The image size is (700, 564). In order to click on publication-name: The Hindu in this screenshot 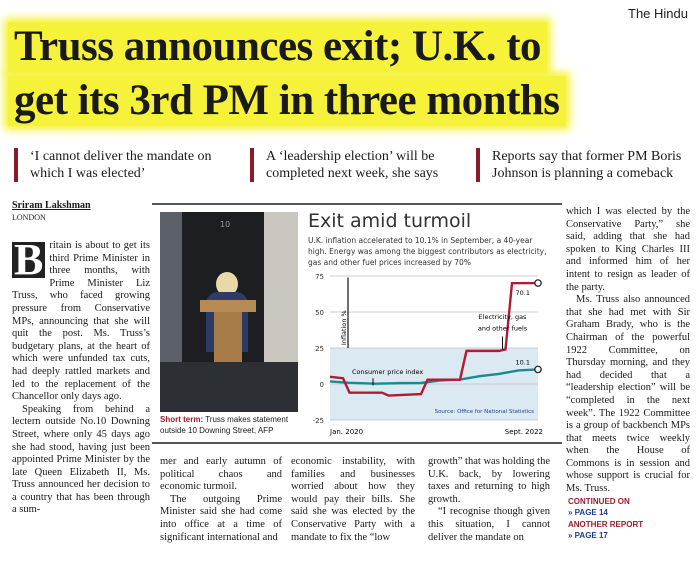, I will do `click(658, 13)`.